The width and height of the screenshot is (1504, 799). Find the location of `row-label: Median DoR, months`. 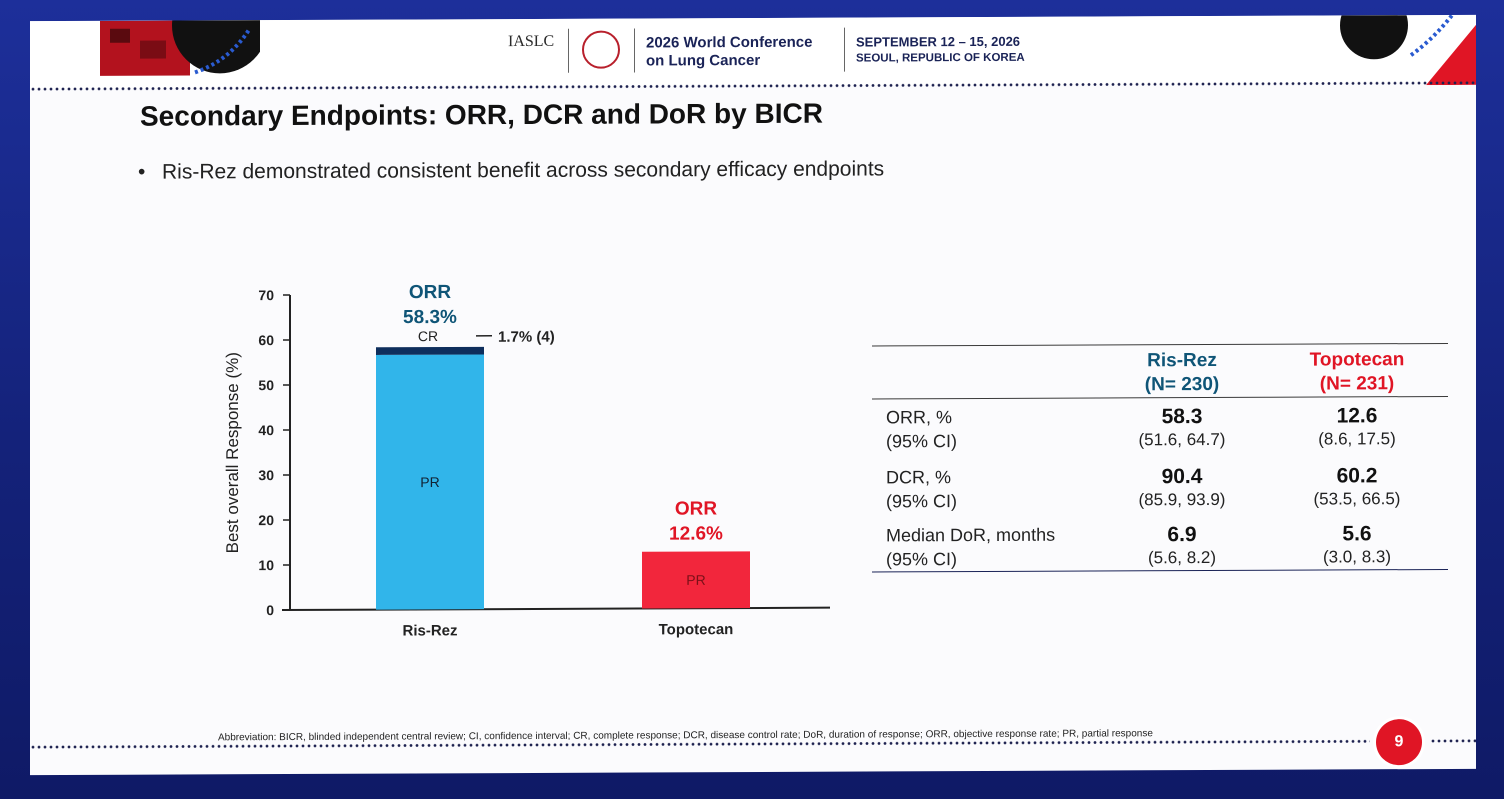

row-label: Median DoR, months is located at coordinates (971, 535).